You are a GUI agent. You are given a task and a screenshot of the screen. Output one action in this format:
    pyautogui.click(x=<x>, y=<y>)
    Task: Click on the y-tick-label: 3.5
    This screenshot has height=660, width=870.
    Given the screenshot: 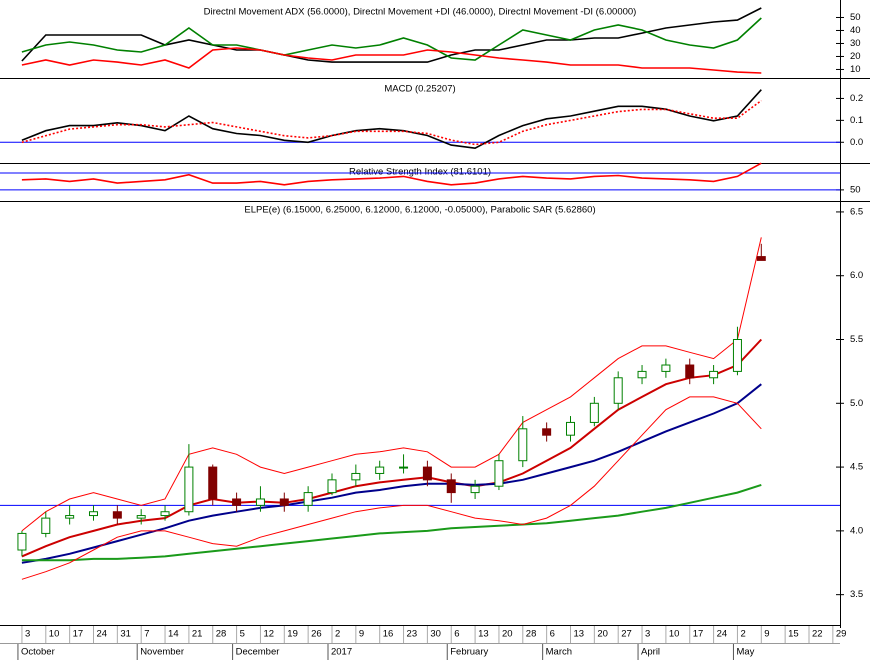 What is the action you would take?
    pyautogui.click(x=856, y=594)
    